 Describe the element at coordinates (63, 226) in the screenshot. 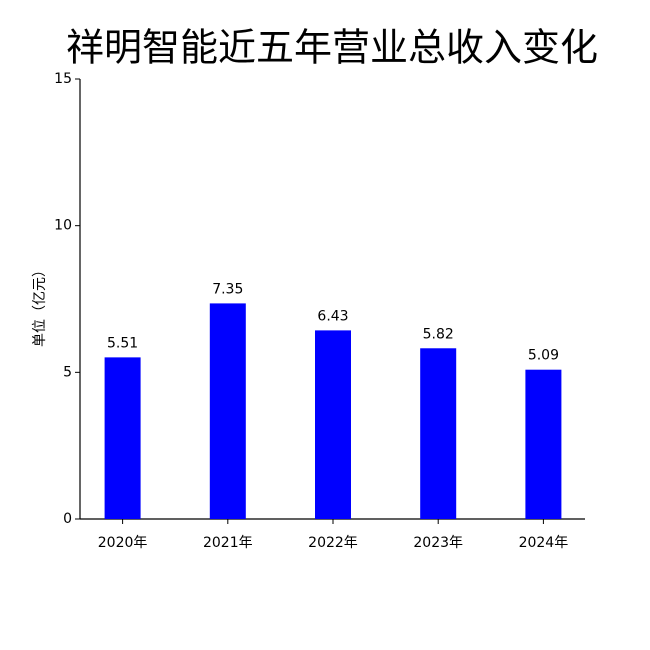

I see `y-tick-label: 10` at that location.